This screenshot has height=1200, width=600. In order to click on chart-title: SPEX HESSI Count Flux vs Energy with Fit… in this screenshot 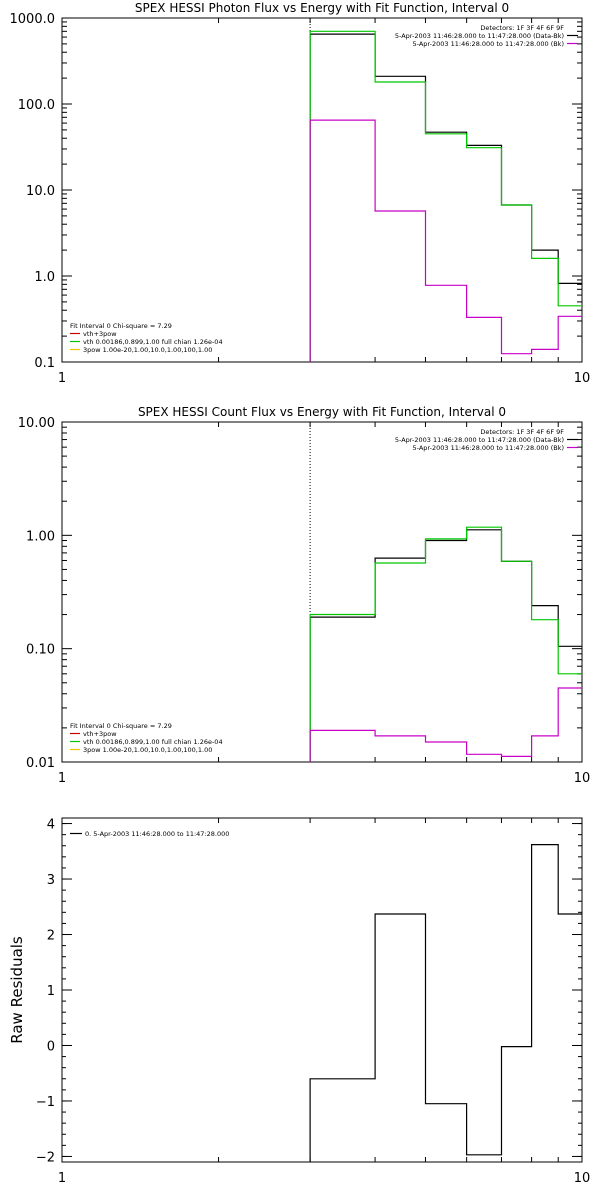, I will do `click(322, 412)`.